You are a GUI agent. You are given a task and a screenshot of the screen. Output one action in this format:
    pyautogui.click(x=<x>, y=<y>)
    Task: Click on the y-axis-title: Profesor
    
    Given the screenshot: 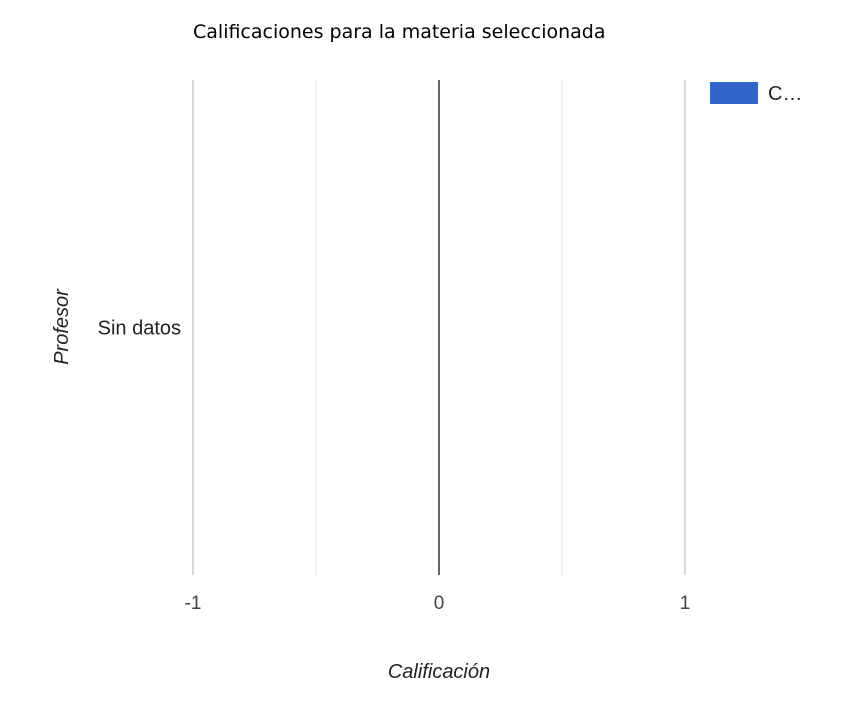 What is the action you would take?
    pyautogui.click(x=62, y=326)
    